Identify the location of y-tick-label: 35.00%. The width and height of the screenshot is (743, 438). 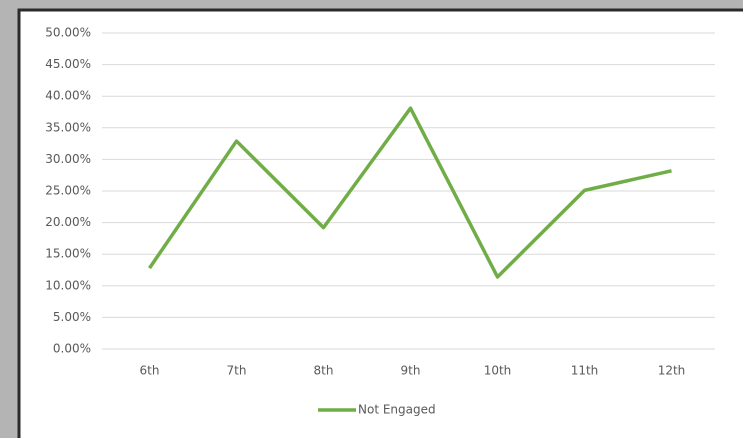
(68, 127).